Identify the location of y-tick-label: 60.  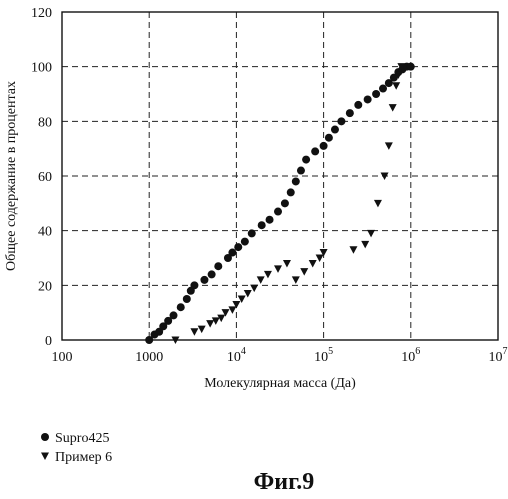
(45, 177).